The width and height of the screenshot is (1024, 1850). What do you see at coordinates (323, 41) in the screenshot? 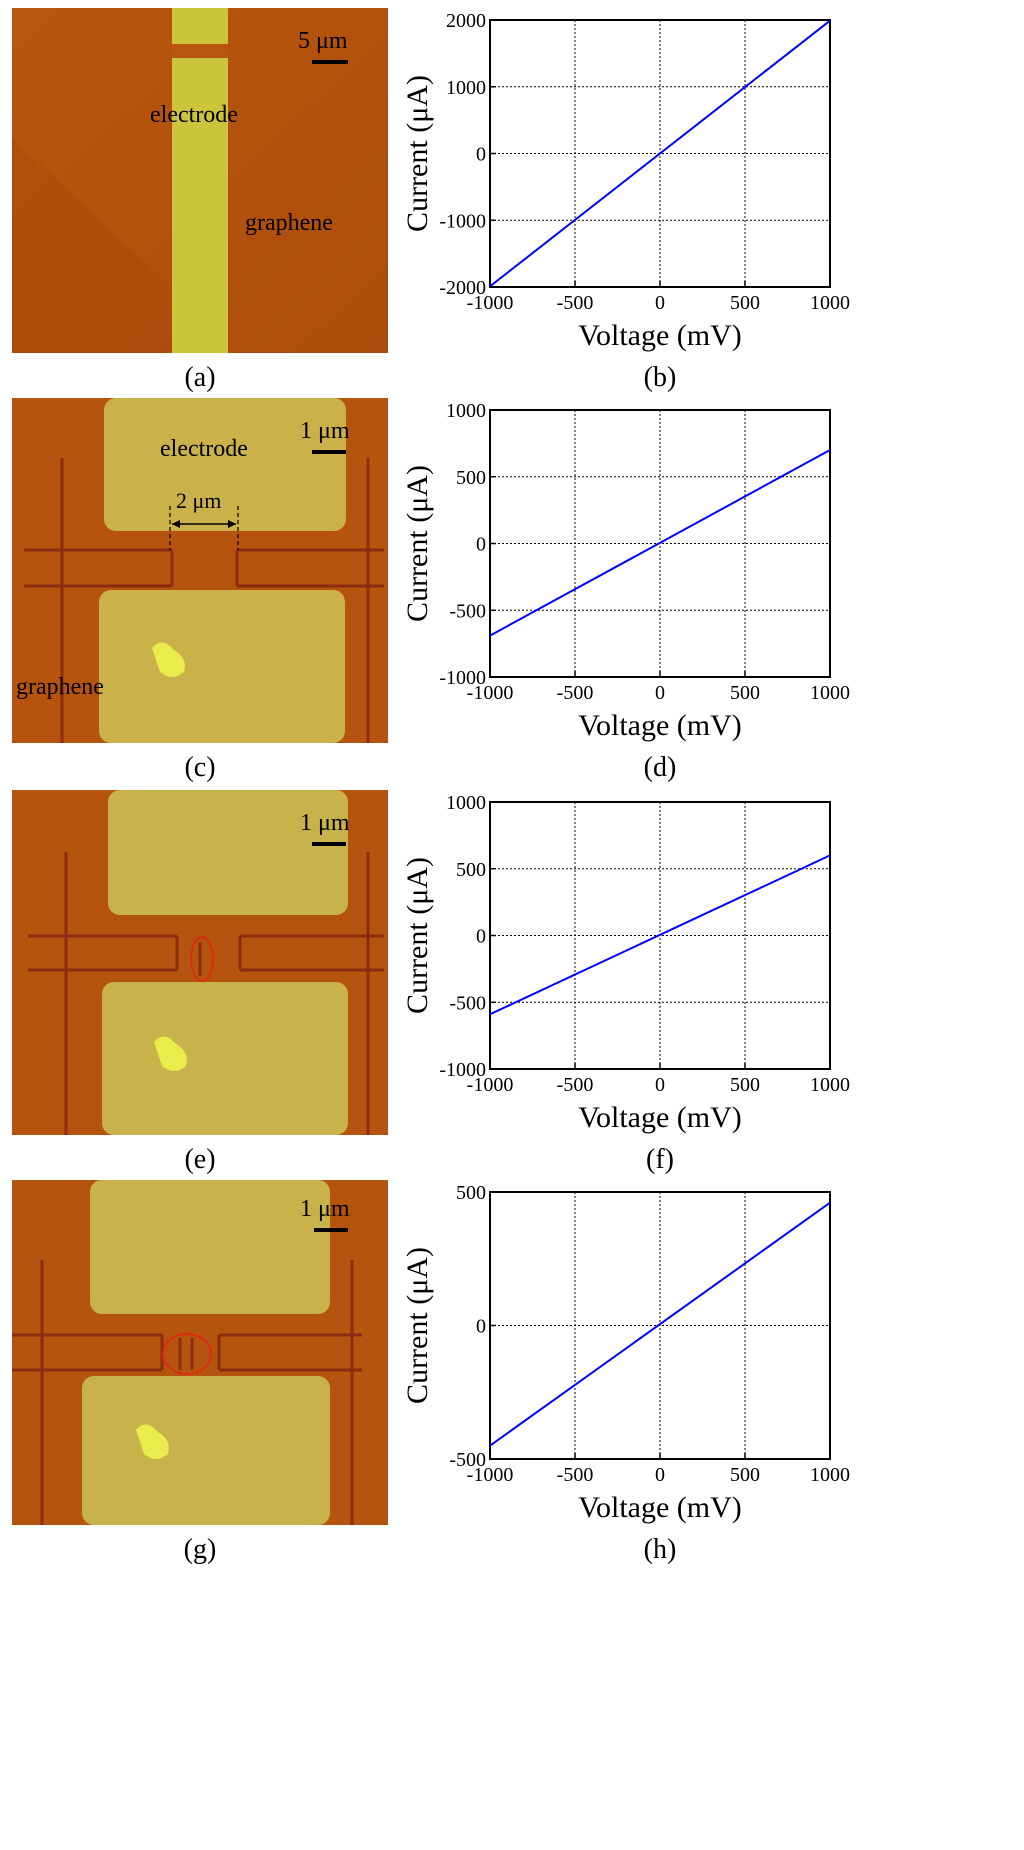
I see `scale-bar-label: 5 μm` at bounding box center [323, 41].